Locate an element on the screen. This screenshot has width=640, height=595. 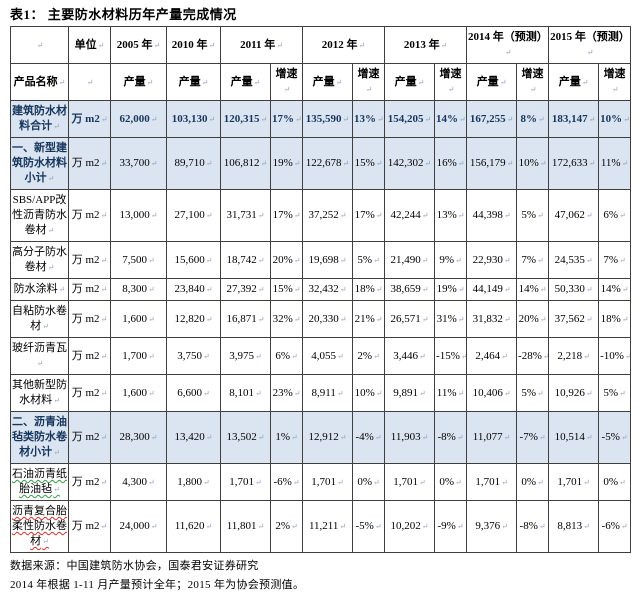
output-value-cell: 89,710↵ is located at coordinates (193, 163).